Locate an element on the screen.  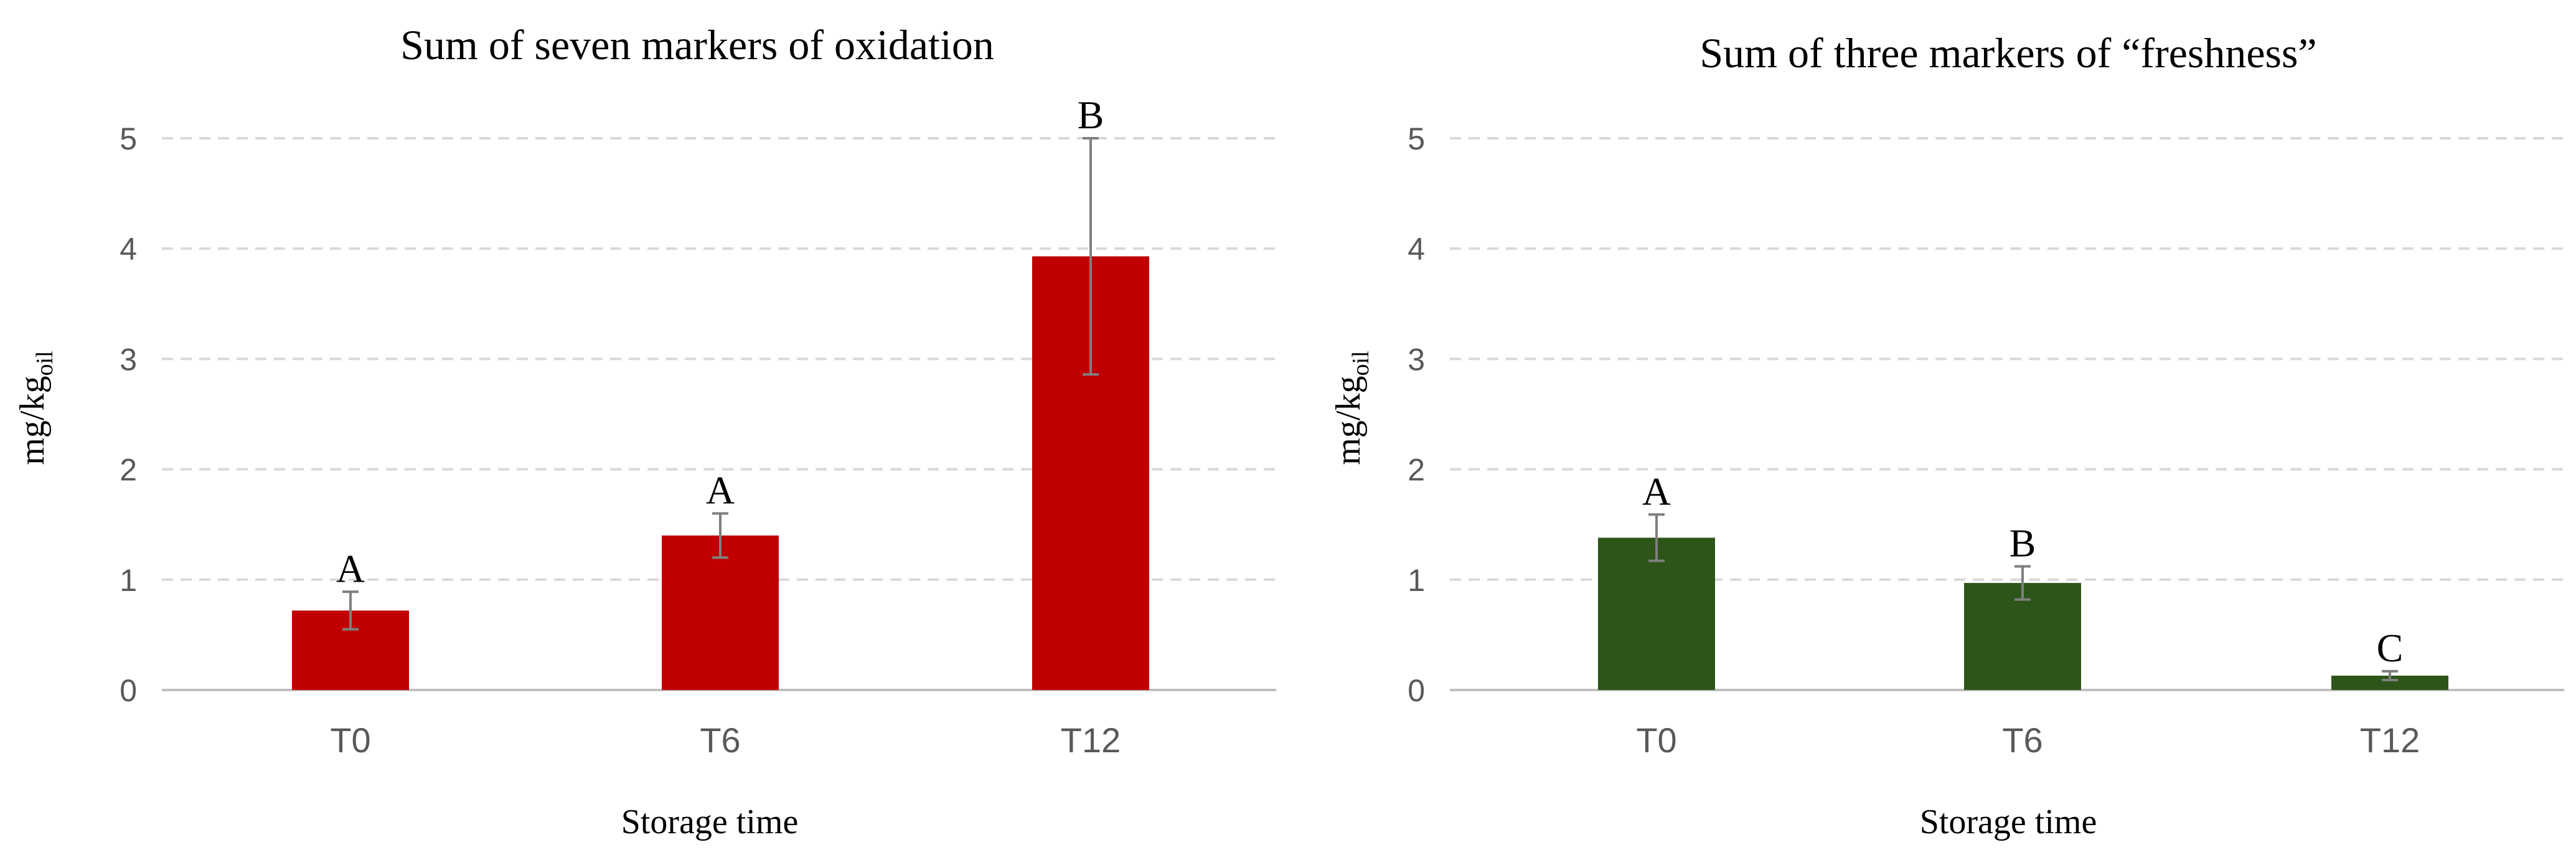
bar-t0 is located at coordinates (1656, 613).